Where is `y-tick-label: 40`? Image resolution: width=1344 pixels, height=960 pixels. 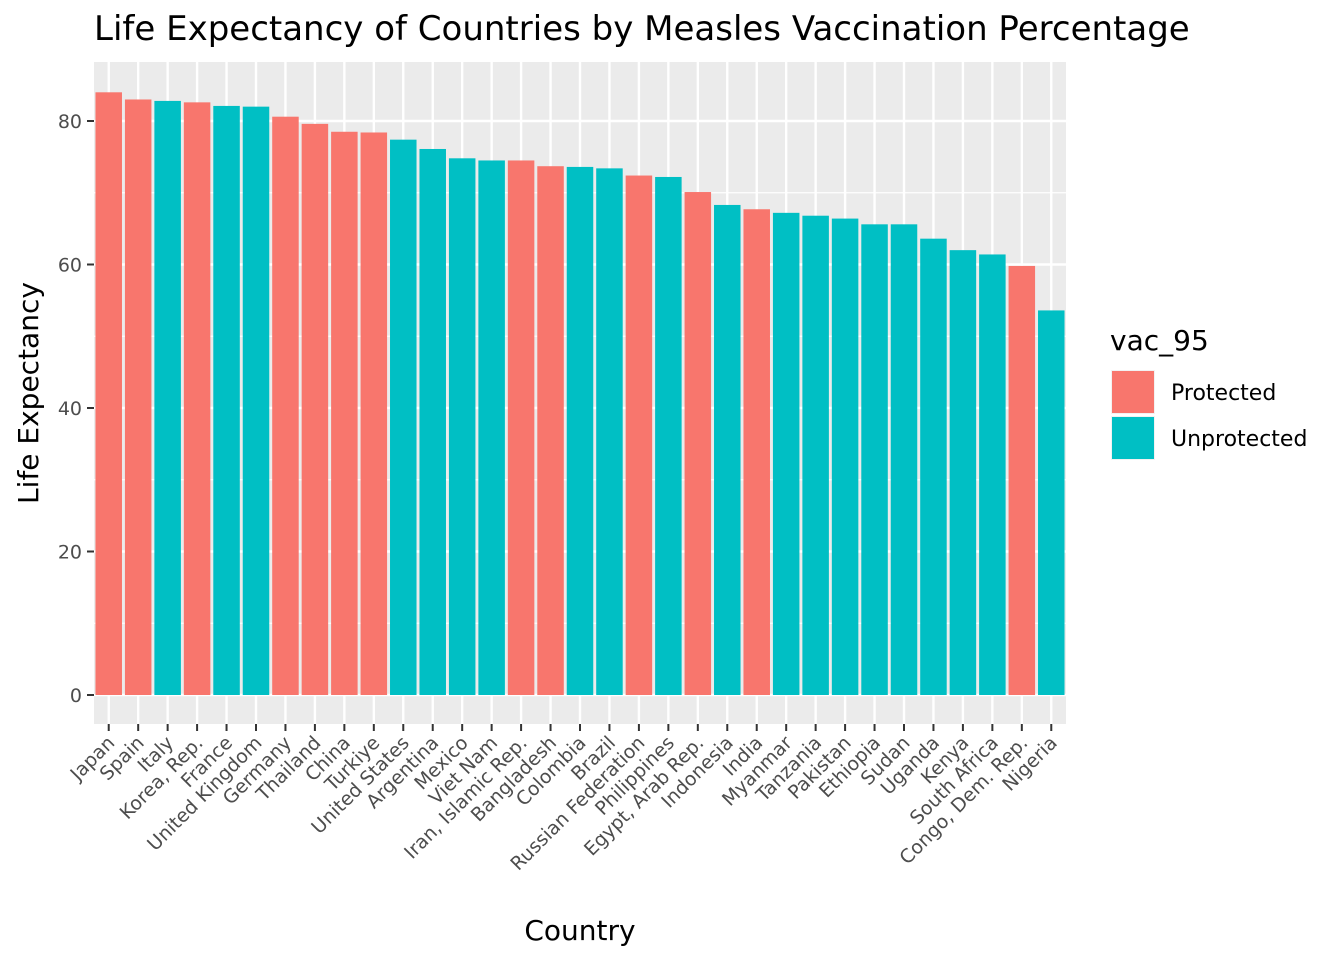 y-tick-label: 40 is located at coordinates (70, 409).